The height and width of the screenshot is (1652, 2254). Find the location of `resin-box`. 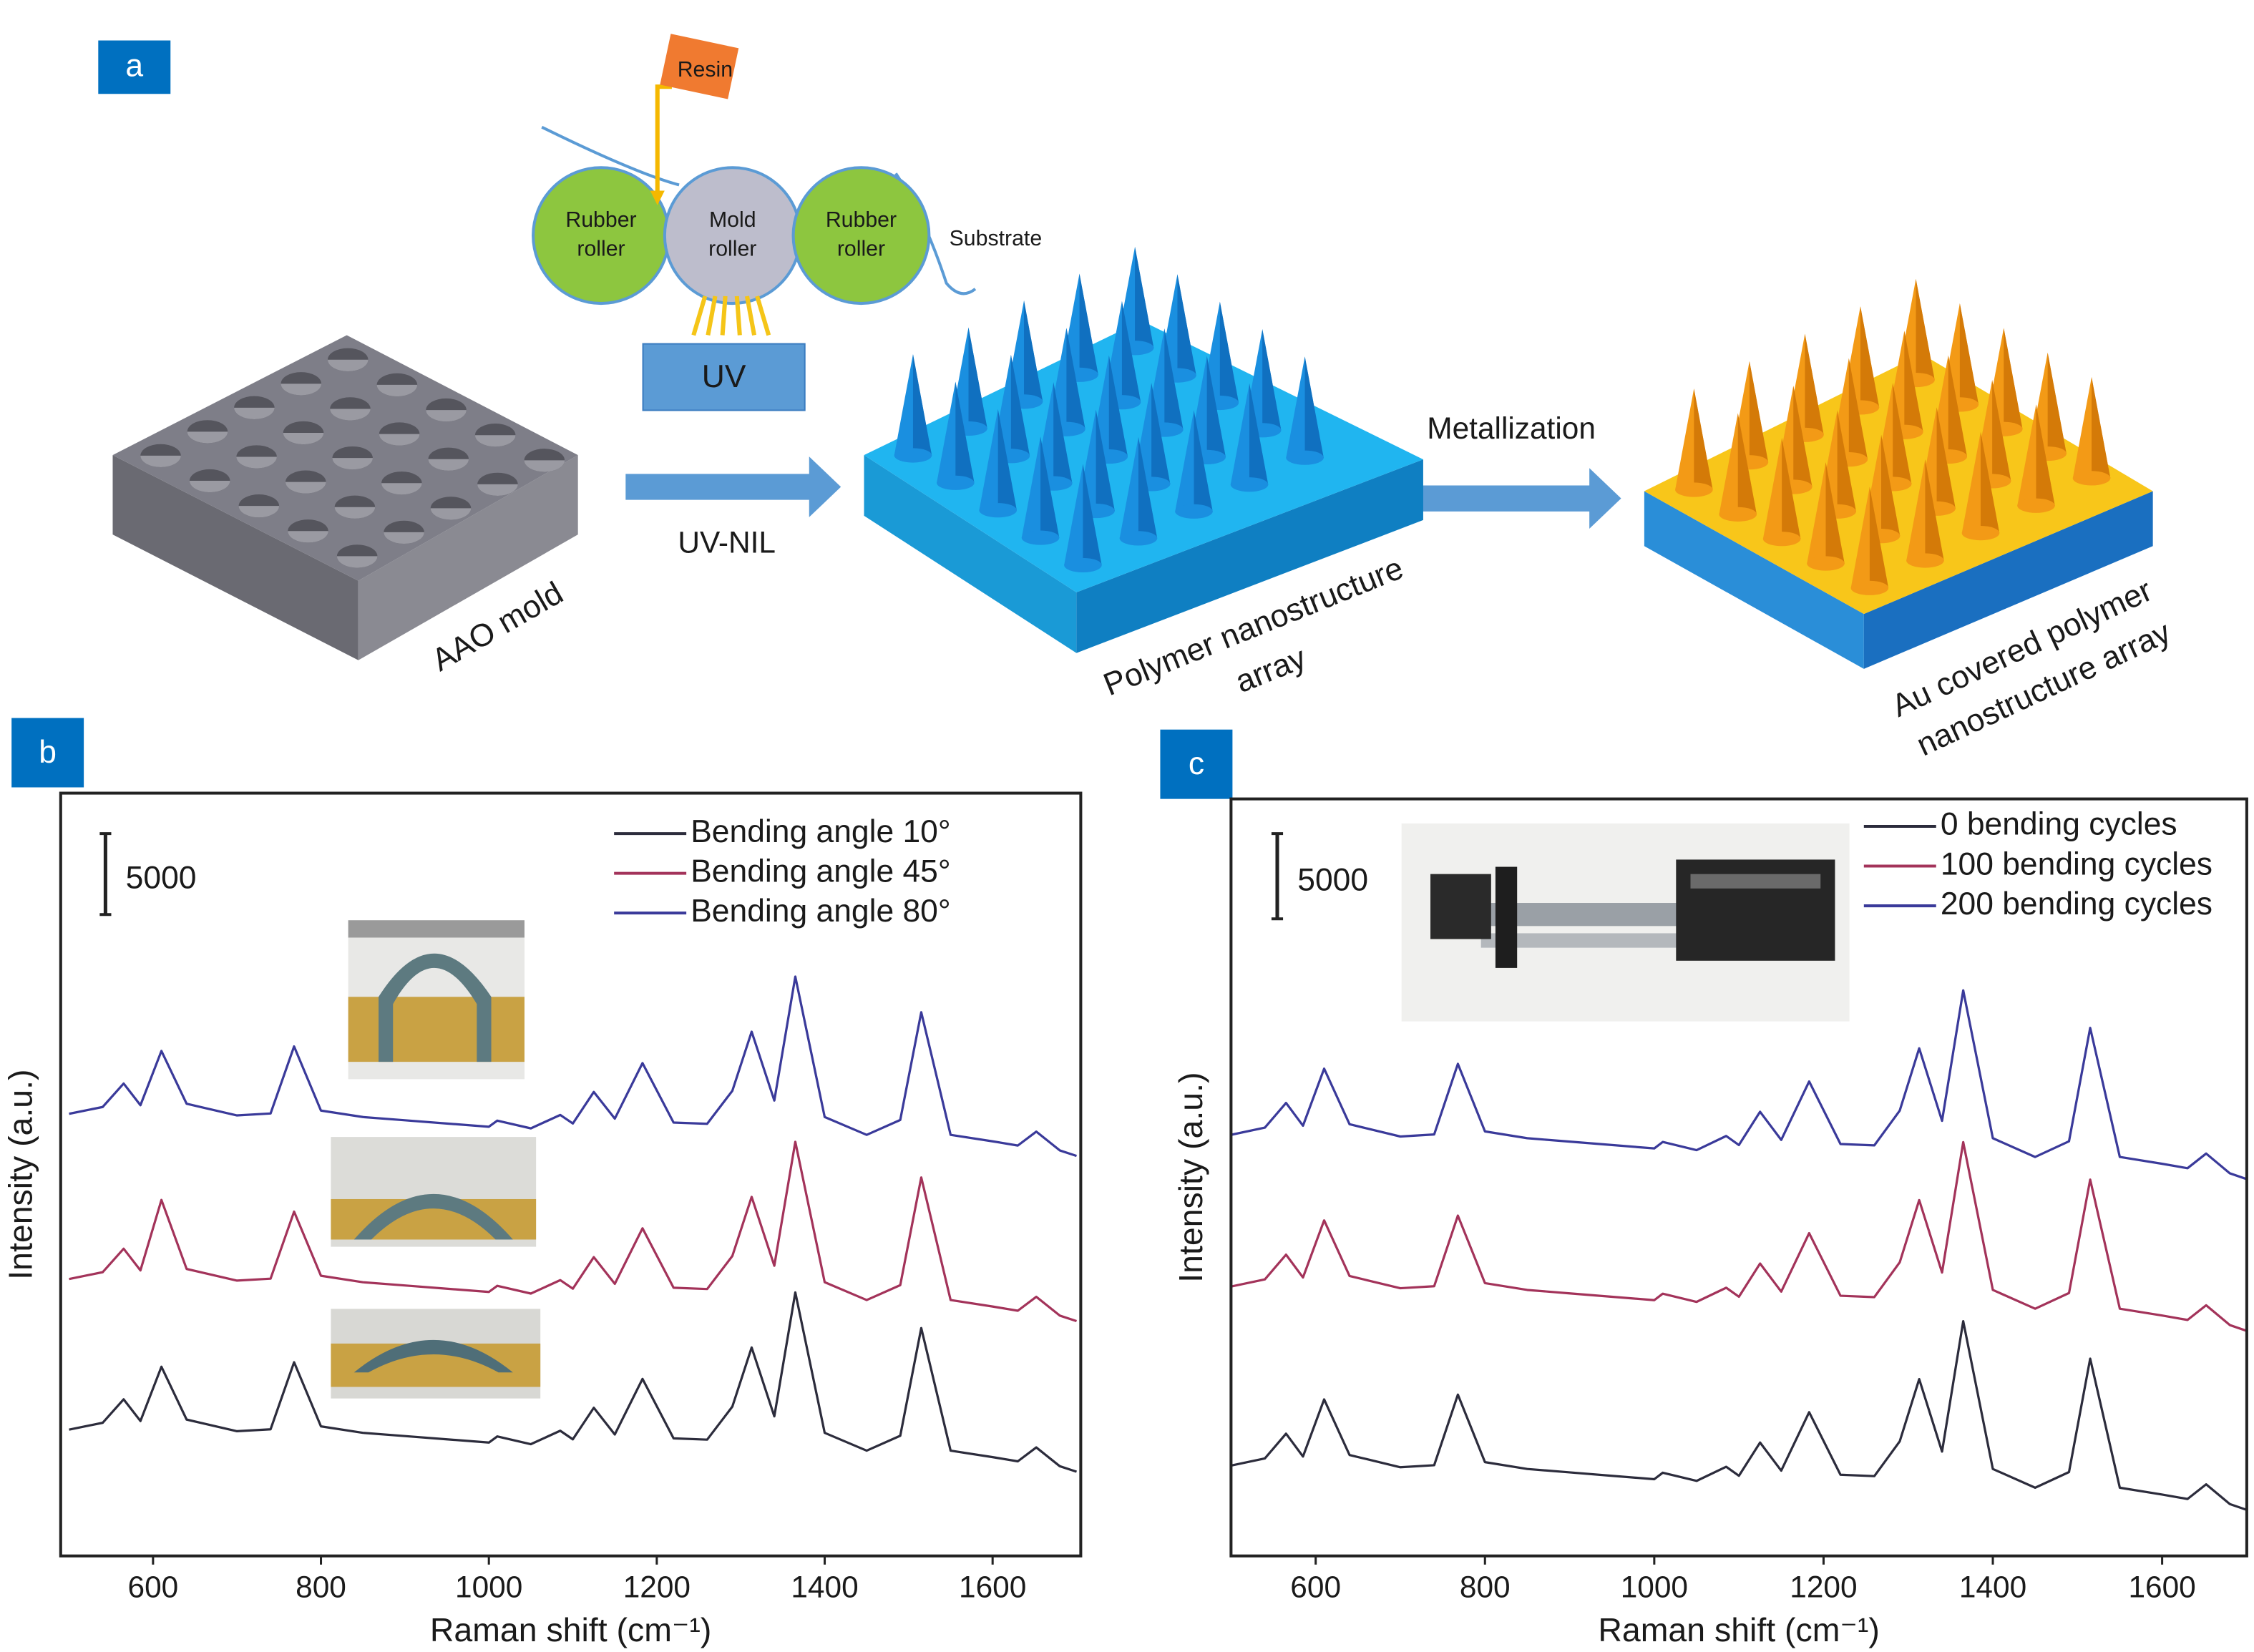

resin-box is located at coordinates (699, 66).